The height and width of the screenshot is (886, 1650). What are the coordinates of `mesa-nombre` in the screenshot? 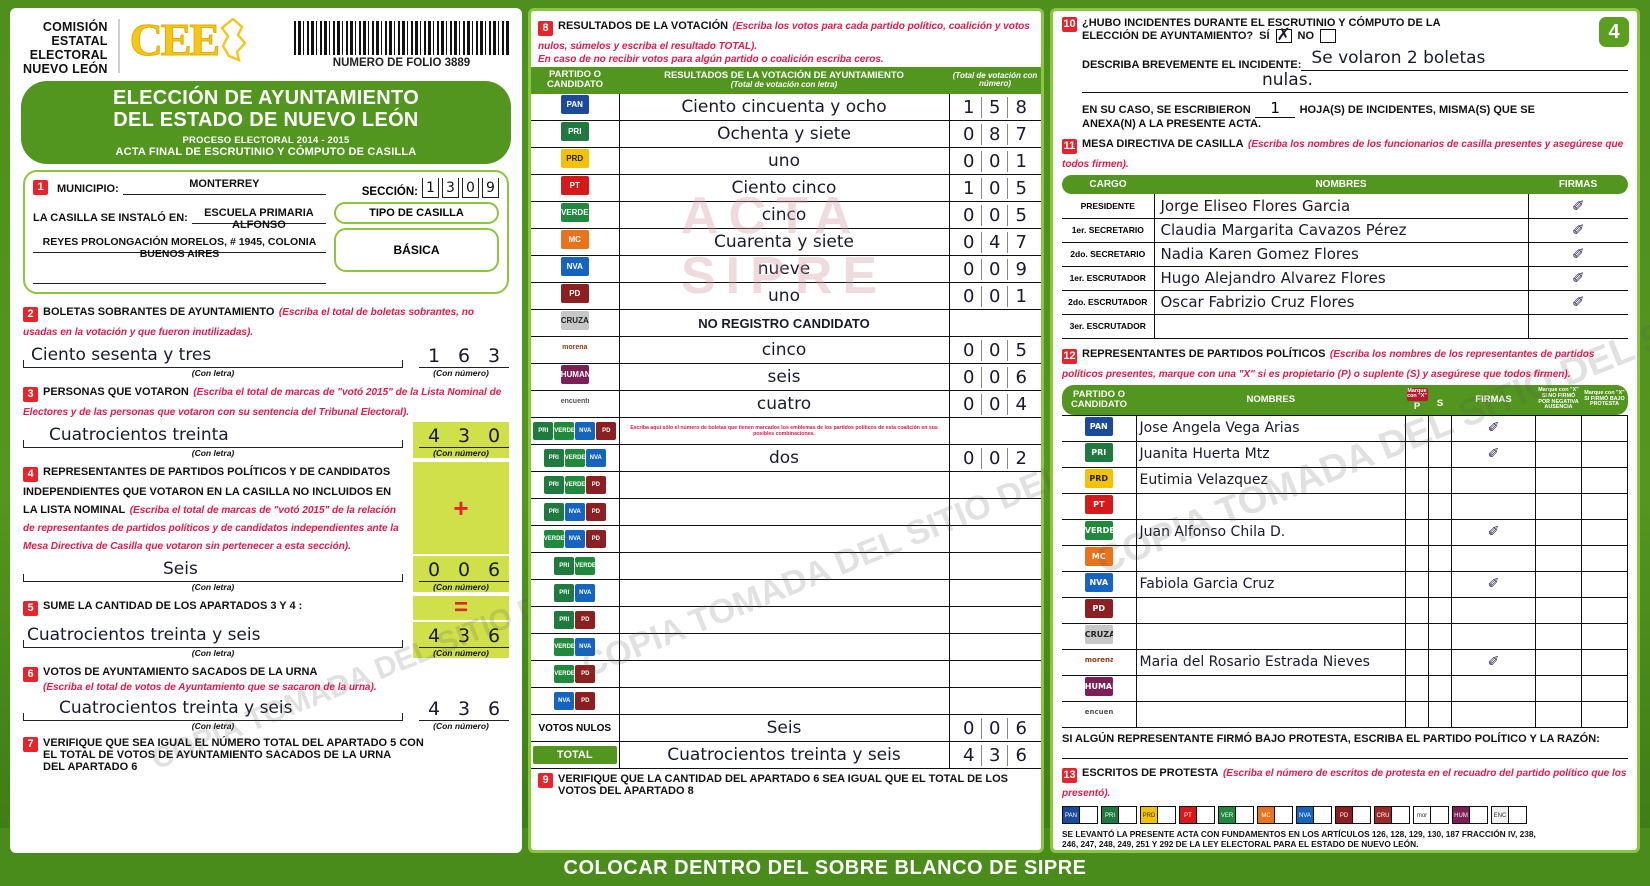 It's located at (1341, 326).